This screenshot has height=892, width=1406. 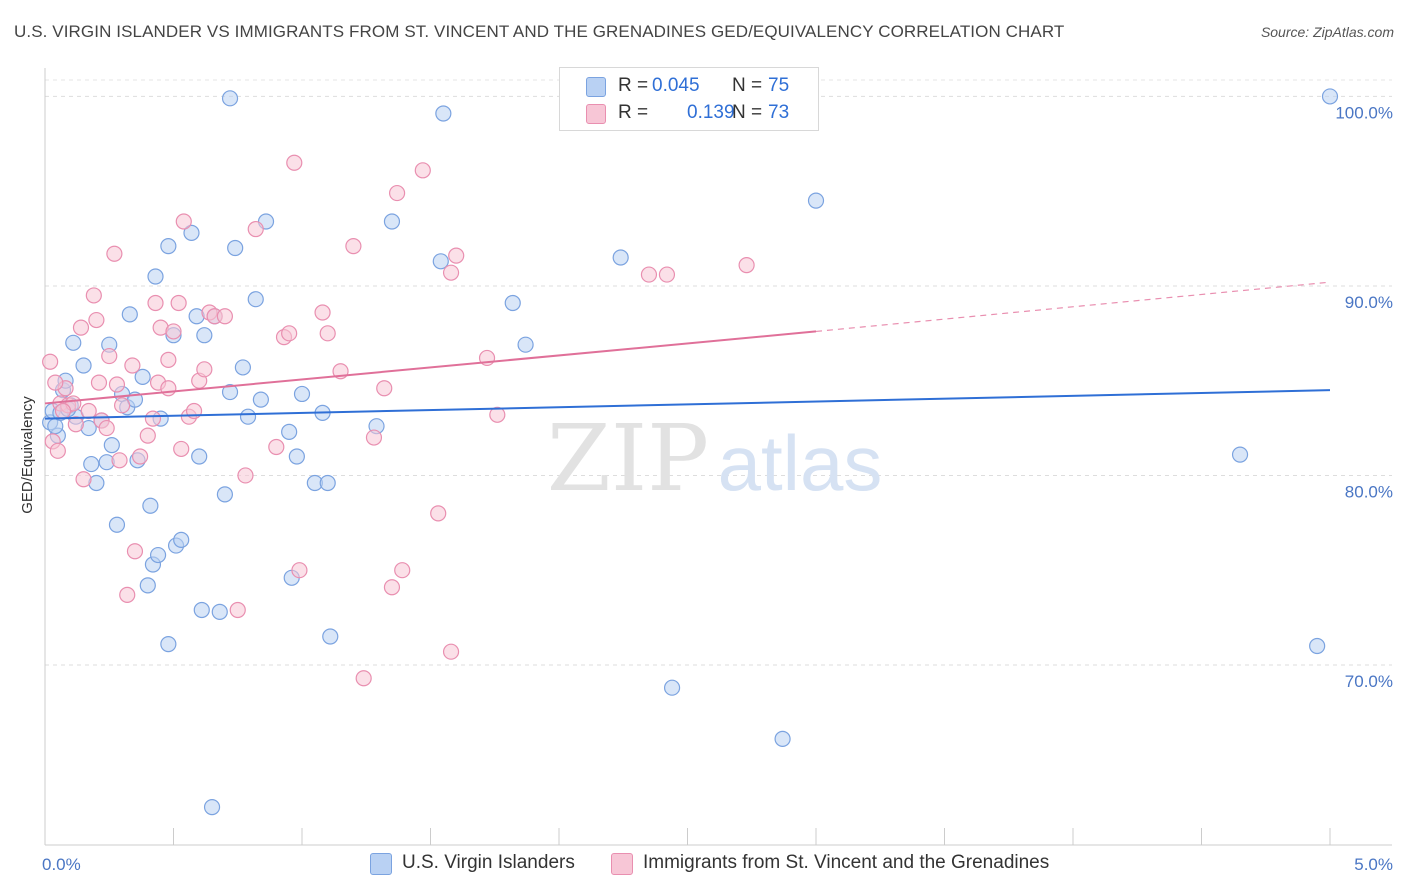 I want to click on legend-swatch-blue, so click(x=596, y=87).